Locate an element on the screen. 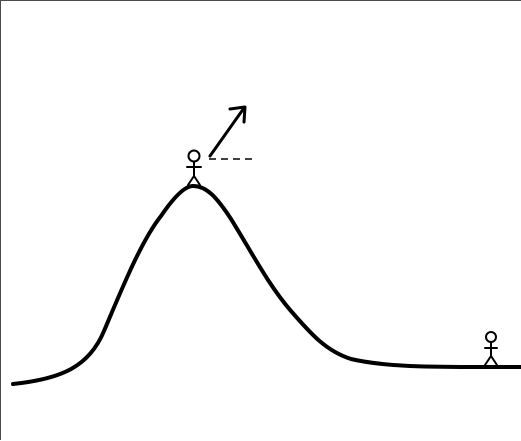 This screenshot has width=521, height=441. flat-ground-person-icon is located at coordinates (491, 348).